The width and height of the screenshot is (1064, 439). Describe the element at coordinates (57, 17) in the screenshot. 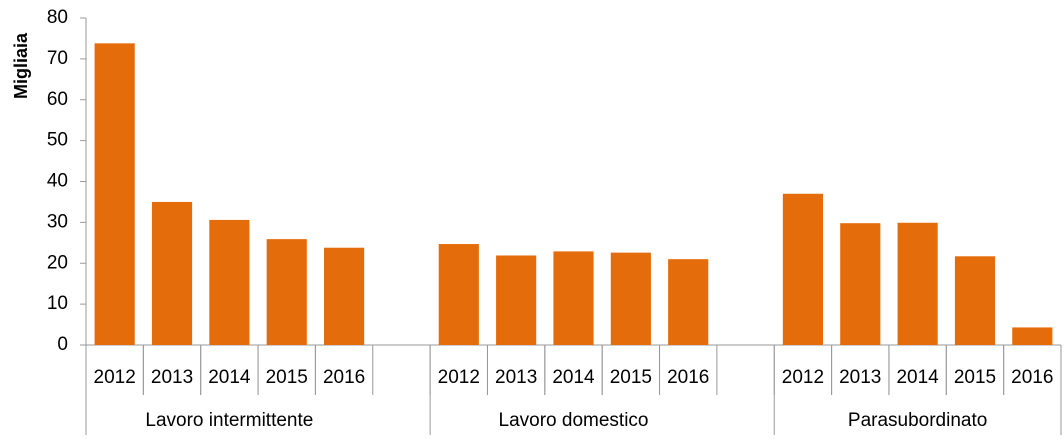

I see `y-tick-label: 80` at that location.